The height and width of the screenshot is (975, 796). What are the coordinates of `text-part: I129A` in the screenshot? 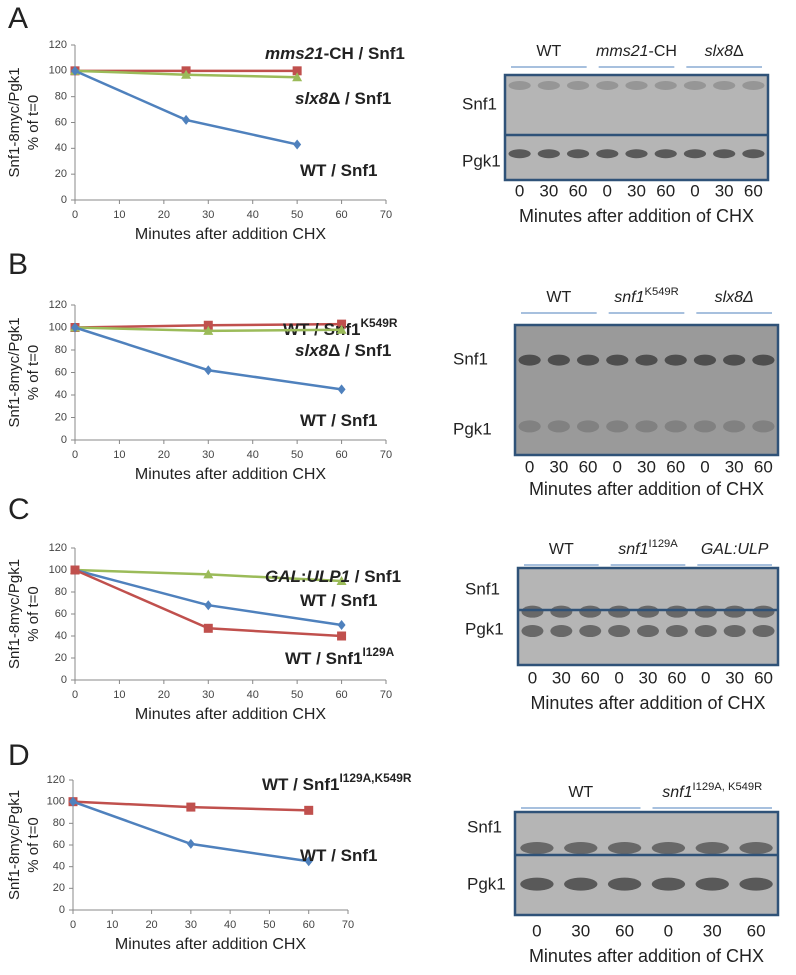 It's located at (378, 652).